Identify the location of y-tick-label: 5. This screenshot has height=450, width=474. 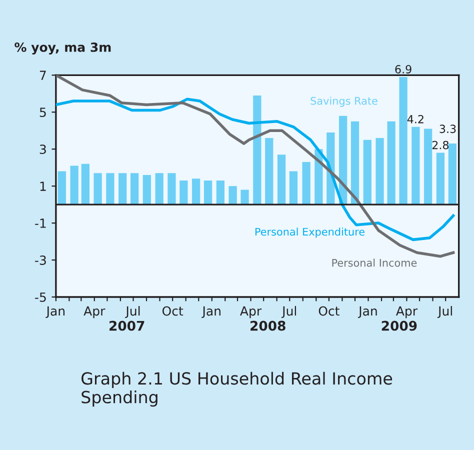
(43, 113).